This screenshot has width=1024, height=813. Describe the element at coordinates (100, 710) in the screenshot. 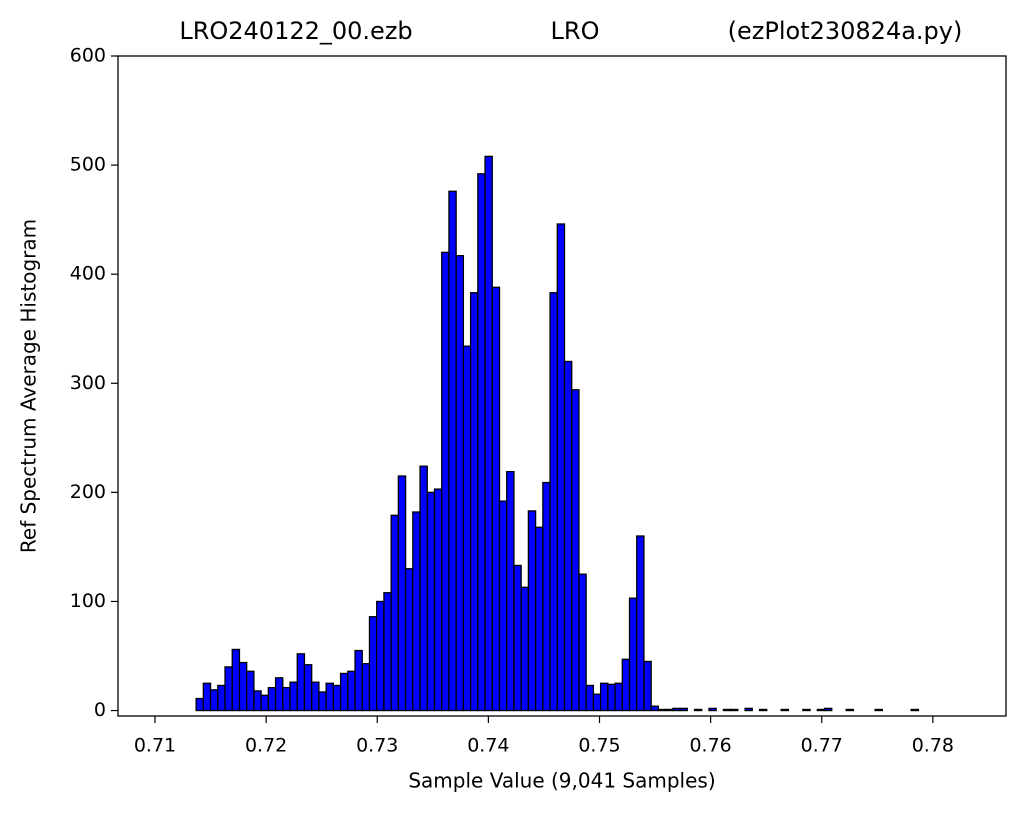

I see `y-tick-label: 0` at that location.